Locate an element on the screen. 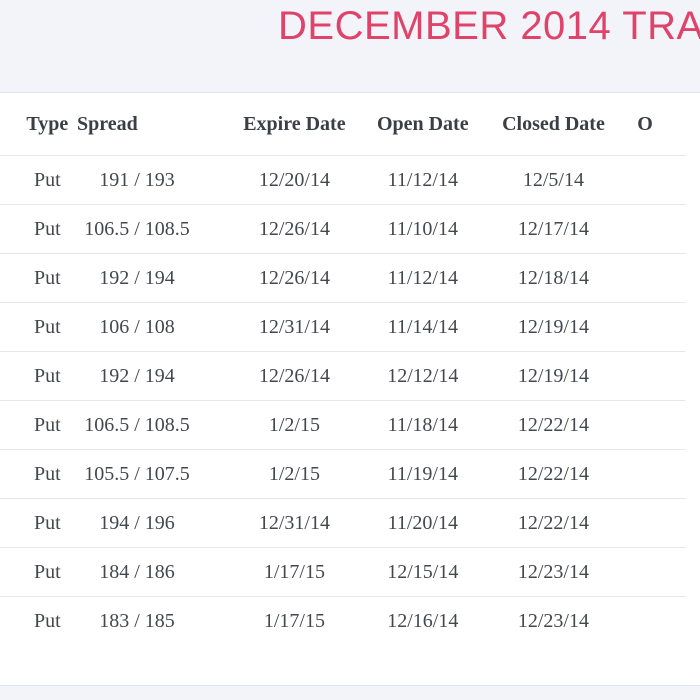 The width and height of the screenshot is (700, 700). cell-open-date: 11/18/14 is located at coordinates (422, 425).